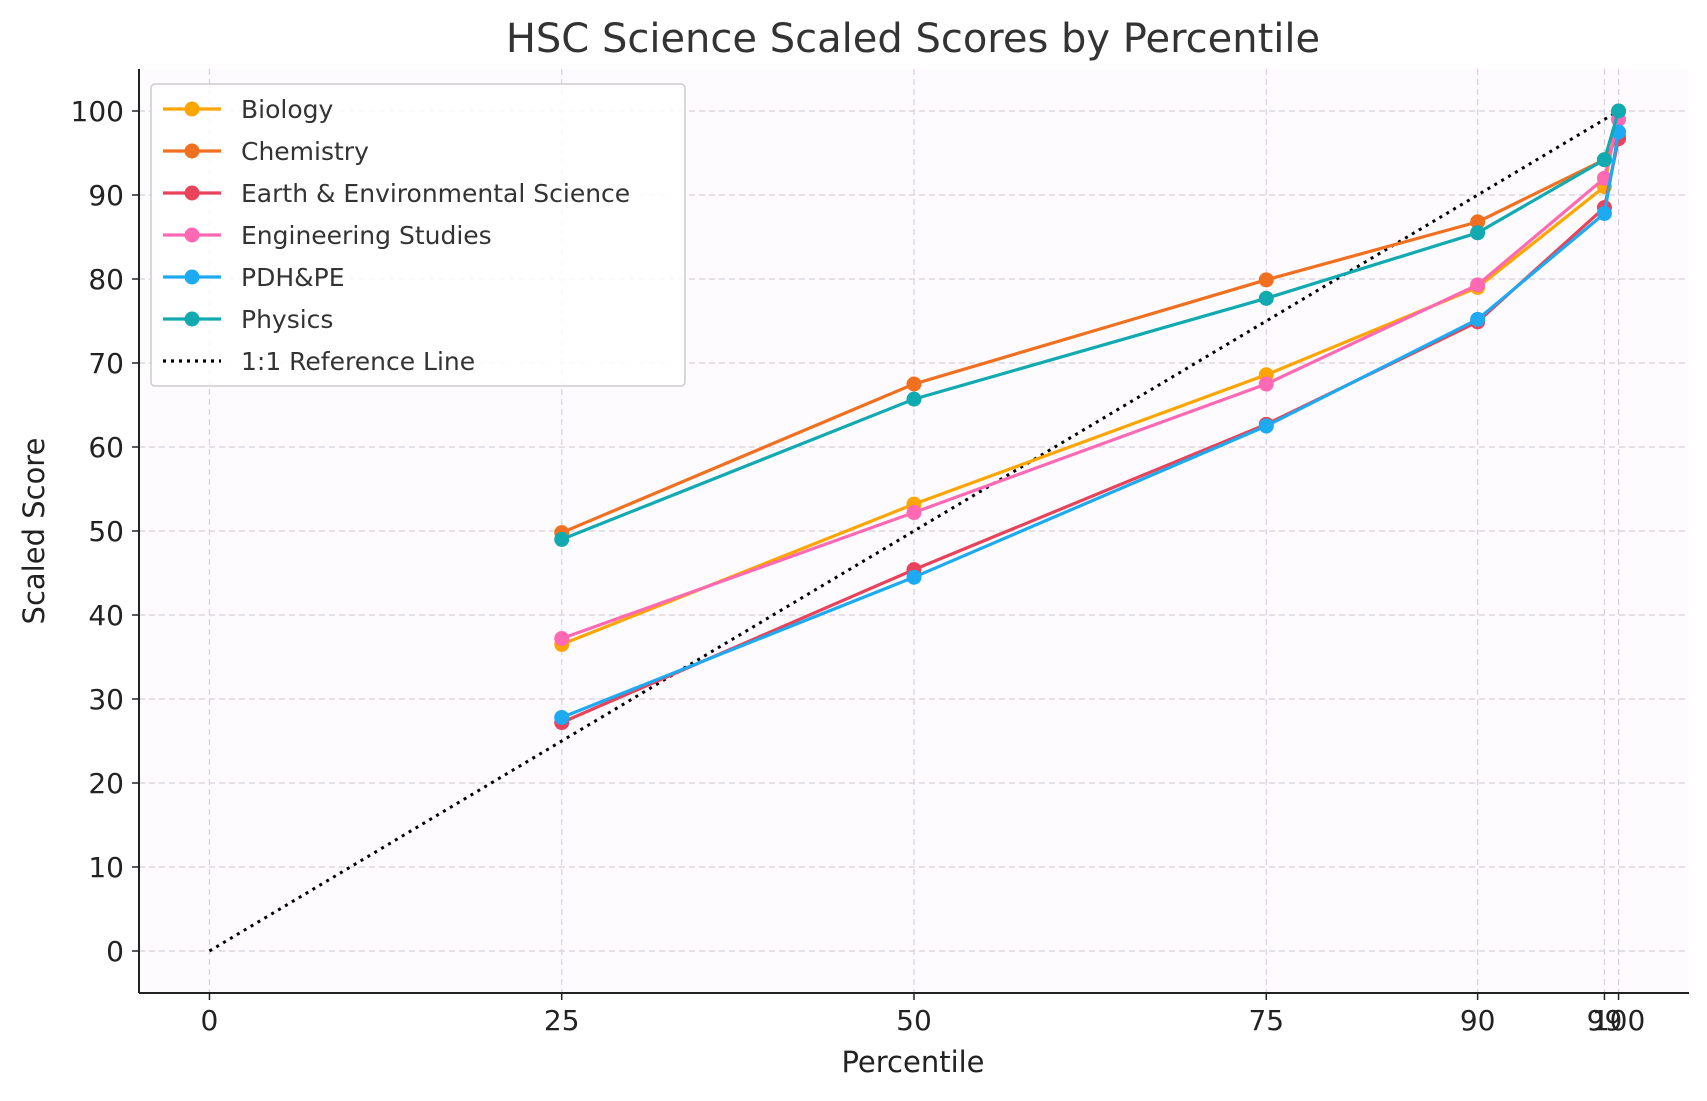 The width and height of the screenshot is (1707, 1101). I want to click on y-tick-label: 10, so click(106, 867).